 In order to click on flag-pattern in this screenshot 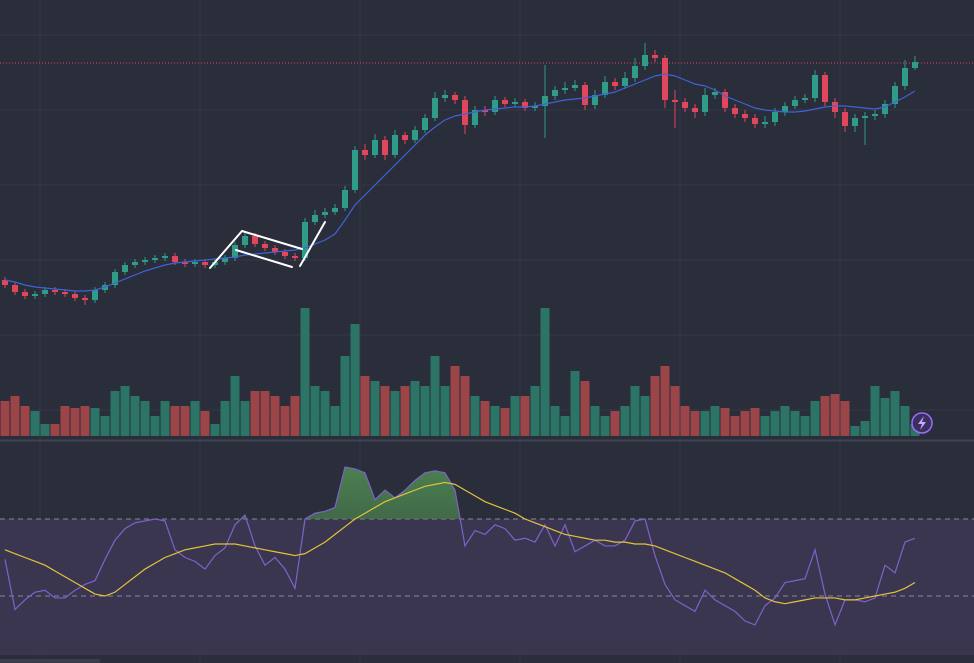, I will do `click(267, 245)`.